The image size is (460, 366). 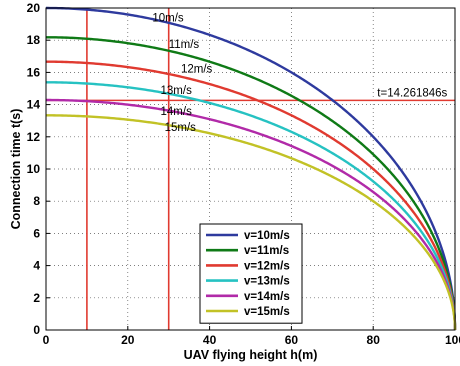 What do you see at coordinates (197, 69) in the screenshot?
I see `series-label-12: 12m/s` at bounding box center [197, 69].